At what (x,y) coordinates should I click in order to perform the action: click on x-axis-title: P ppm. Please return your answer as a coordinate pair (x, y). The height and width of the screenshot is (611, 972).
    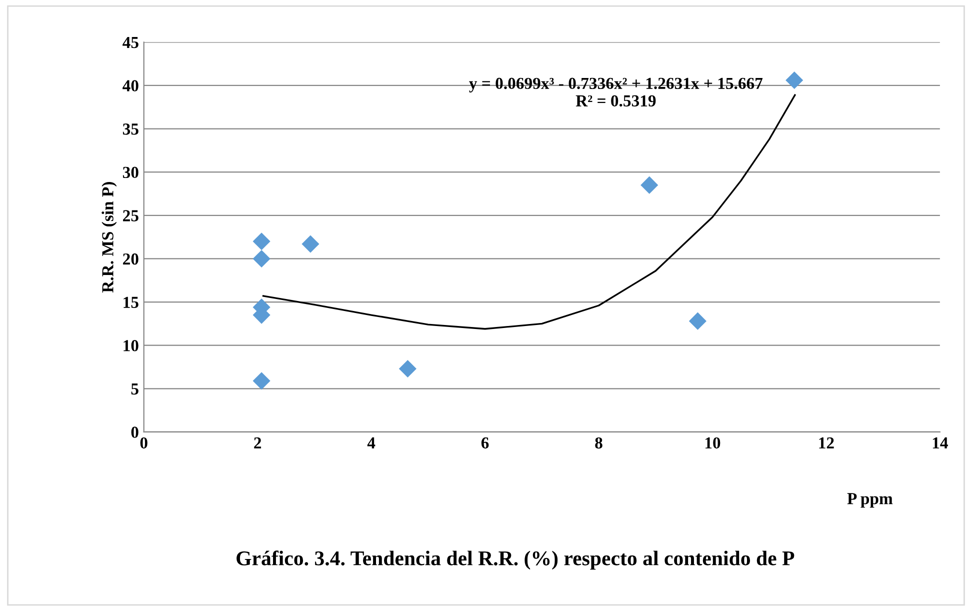
    Looking at the image, I should click on (870, 500).